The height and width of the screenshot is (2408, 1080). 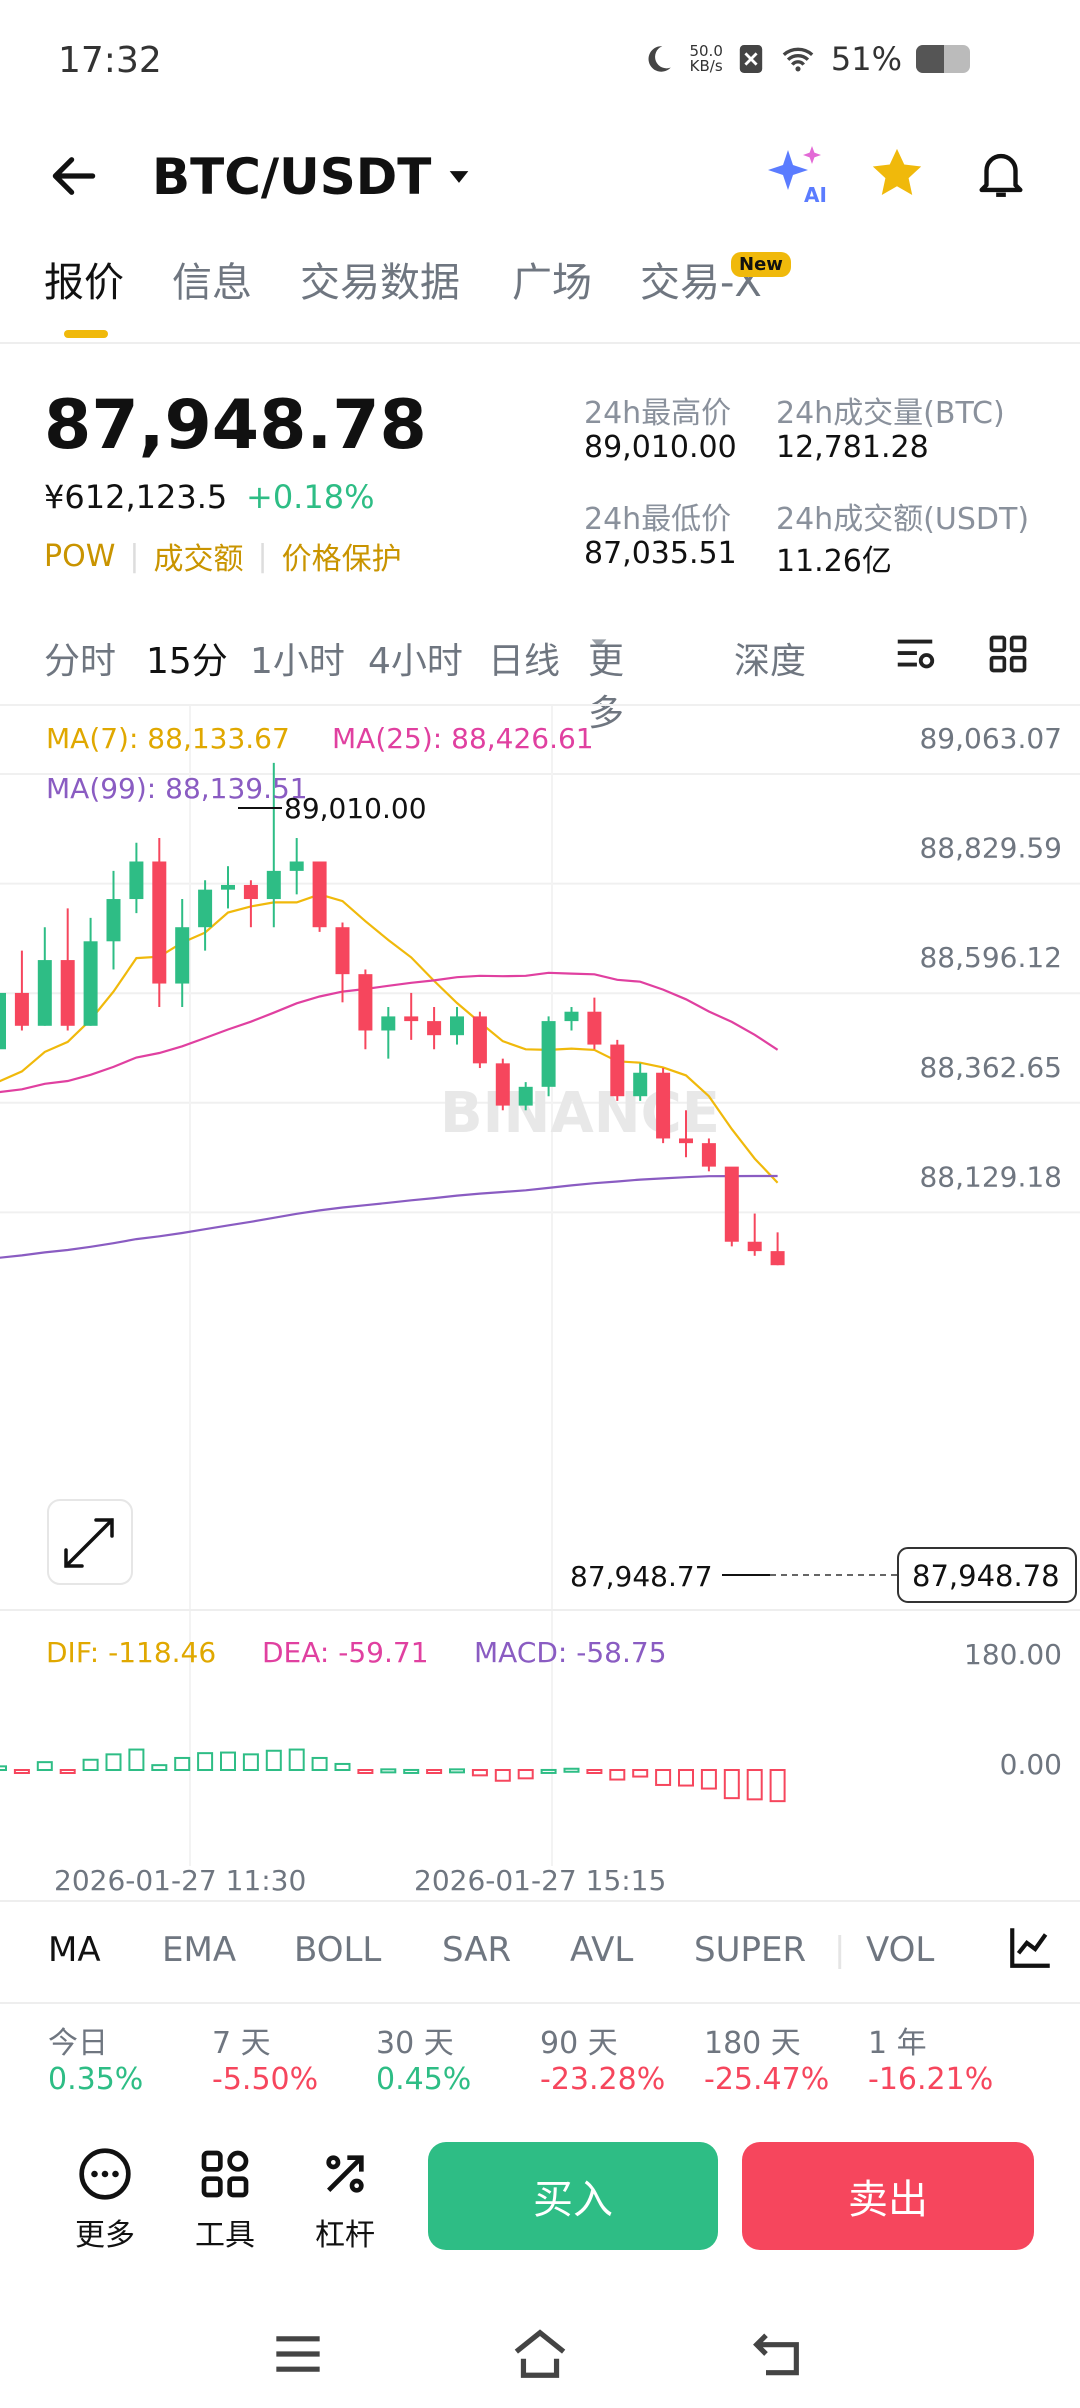 I want to click on vol-usdt-value: 11.26亿, so click(x=834, y=561).